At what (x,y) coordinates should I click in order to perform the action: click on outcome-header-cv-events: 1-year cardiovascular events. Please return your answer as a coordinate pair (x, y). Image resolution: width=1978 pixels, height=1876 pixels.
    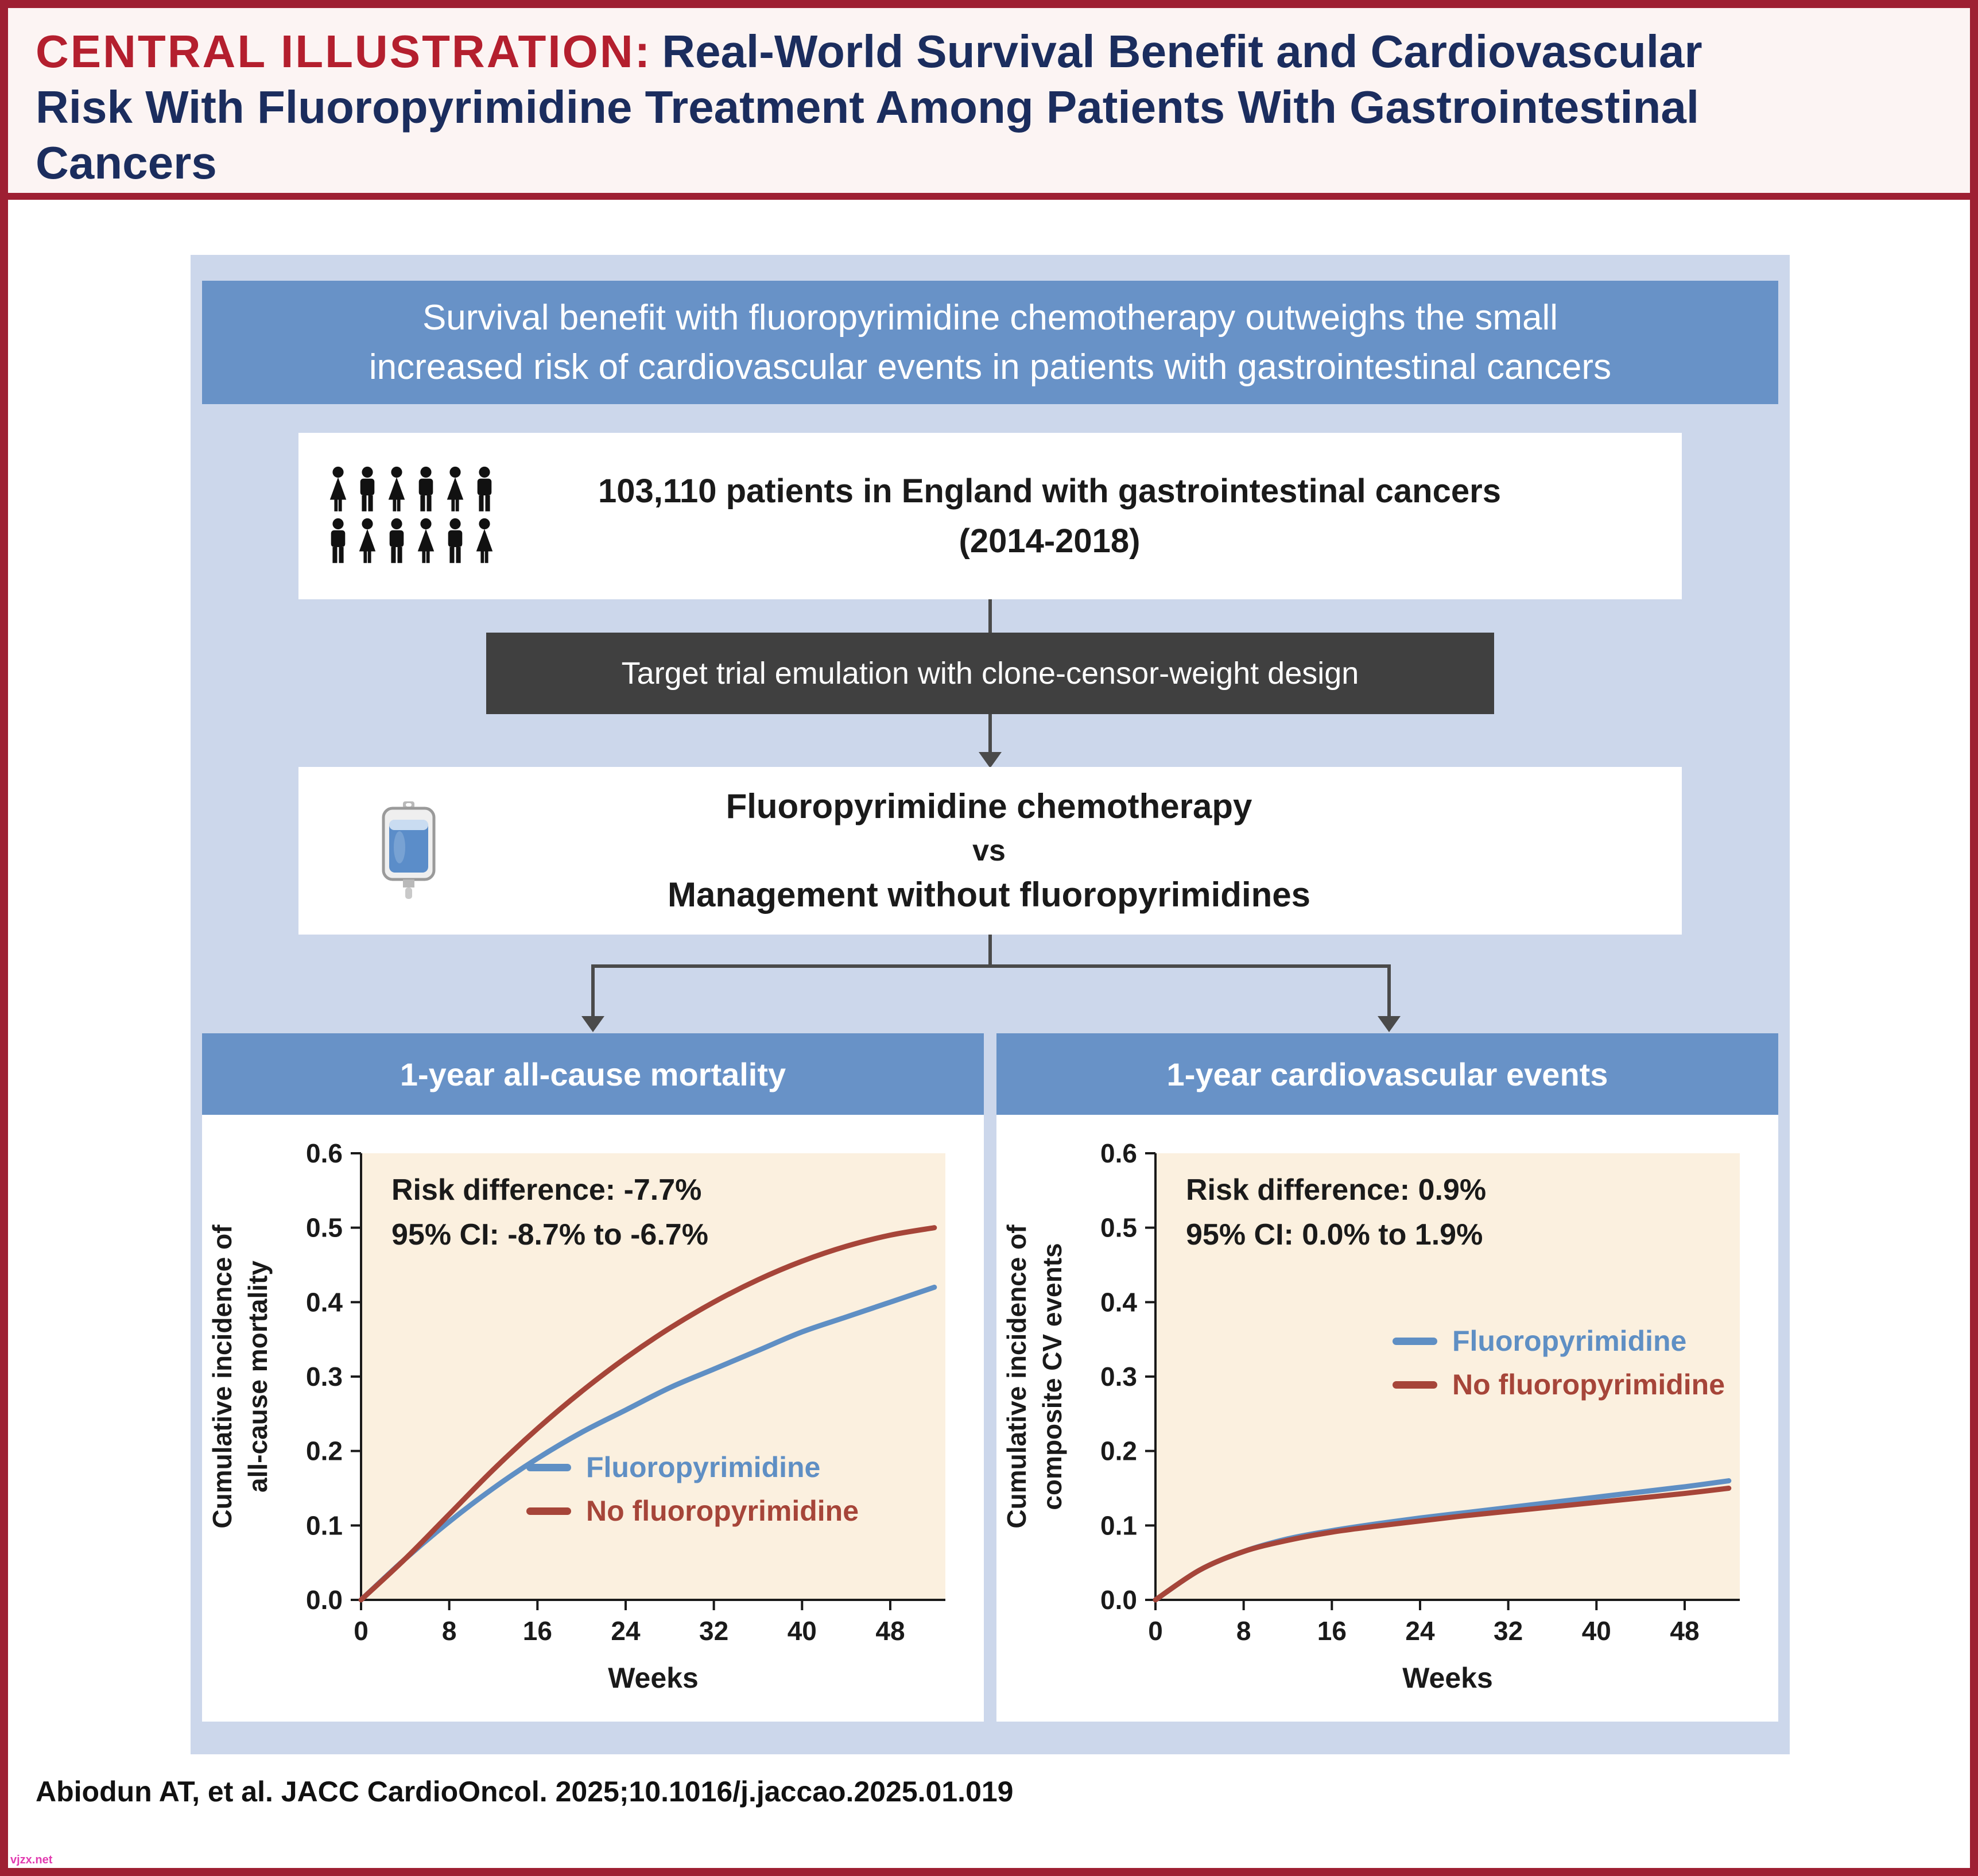
    Looking at the image, I should click on (1387, 1074).